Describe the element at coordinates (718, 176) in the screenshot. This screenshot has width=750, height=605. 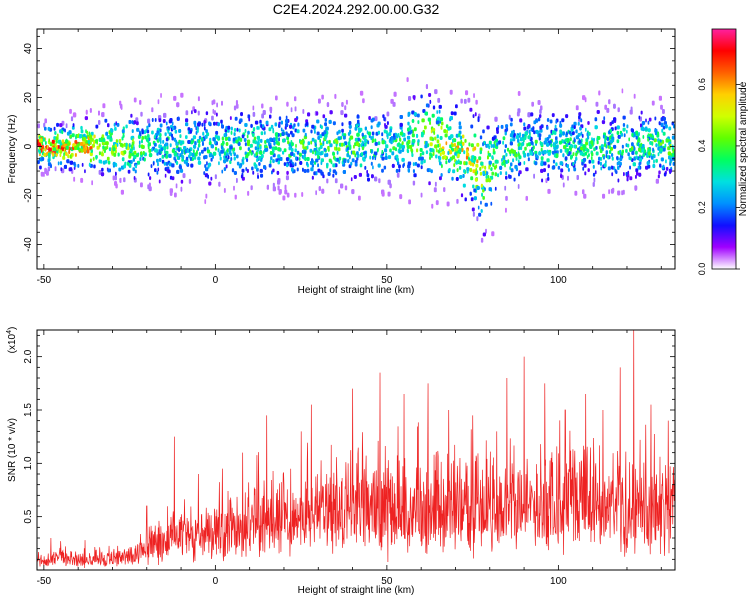
I see `colorbar-ticks: 0.00.20.40.6` at that location.